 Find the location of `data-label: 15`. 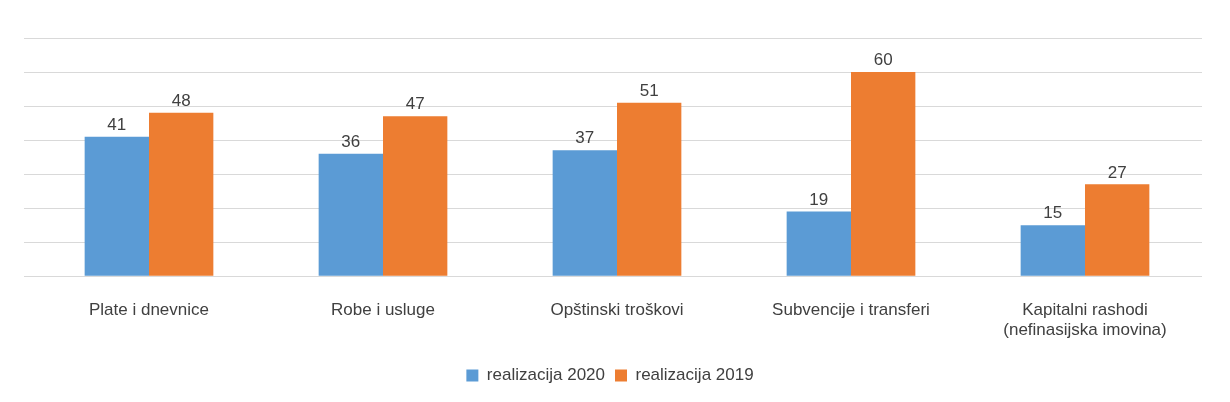

data-label: 15 is located at coordinates (1053, 213).